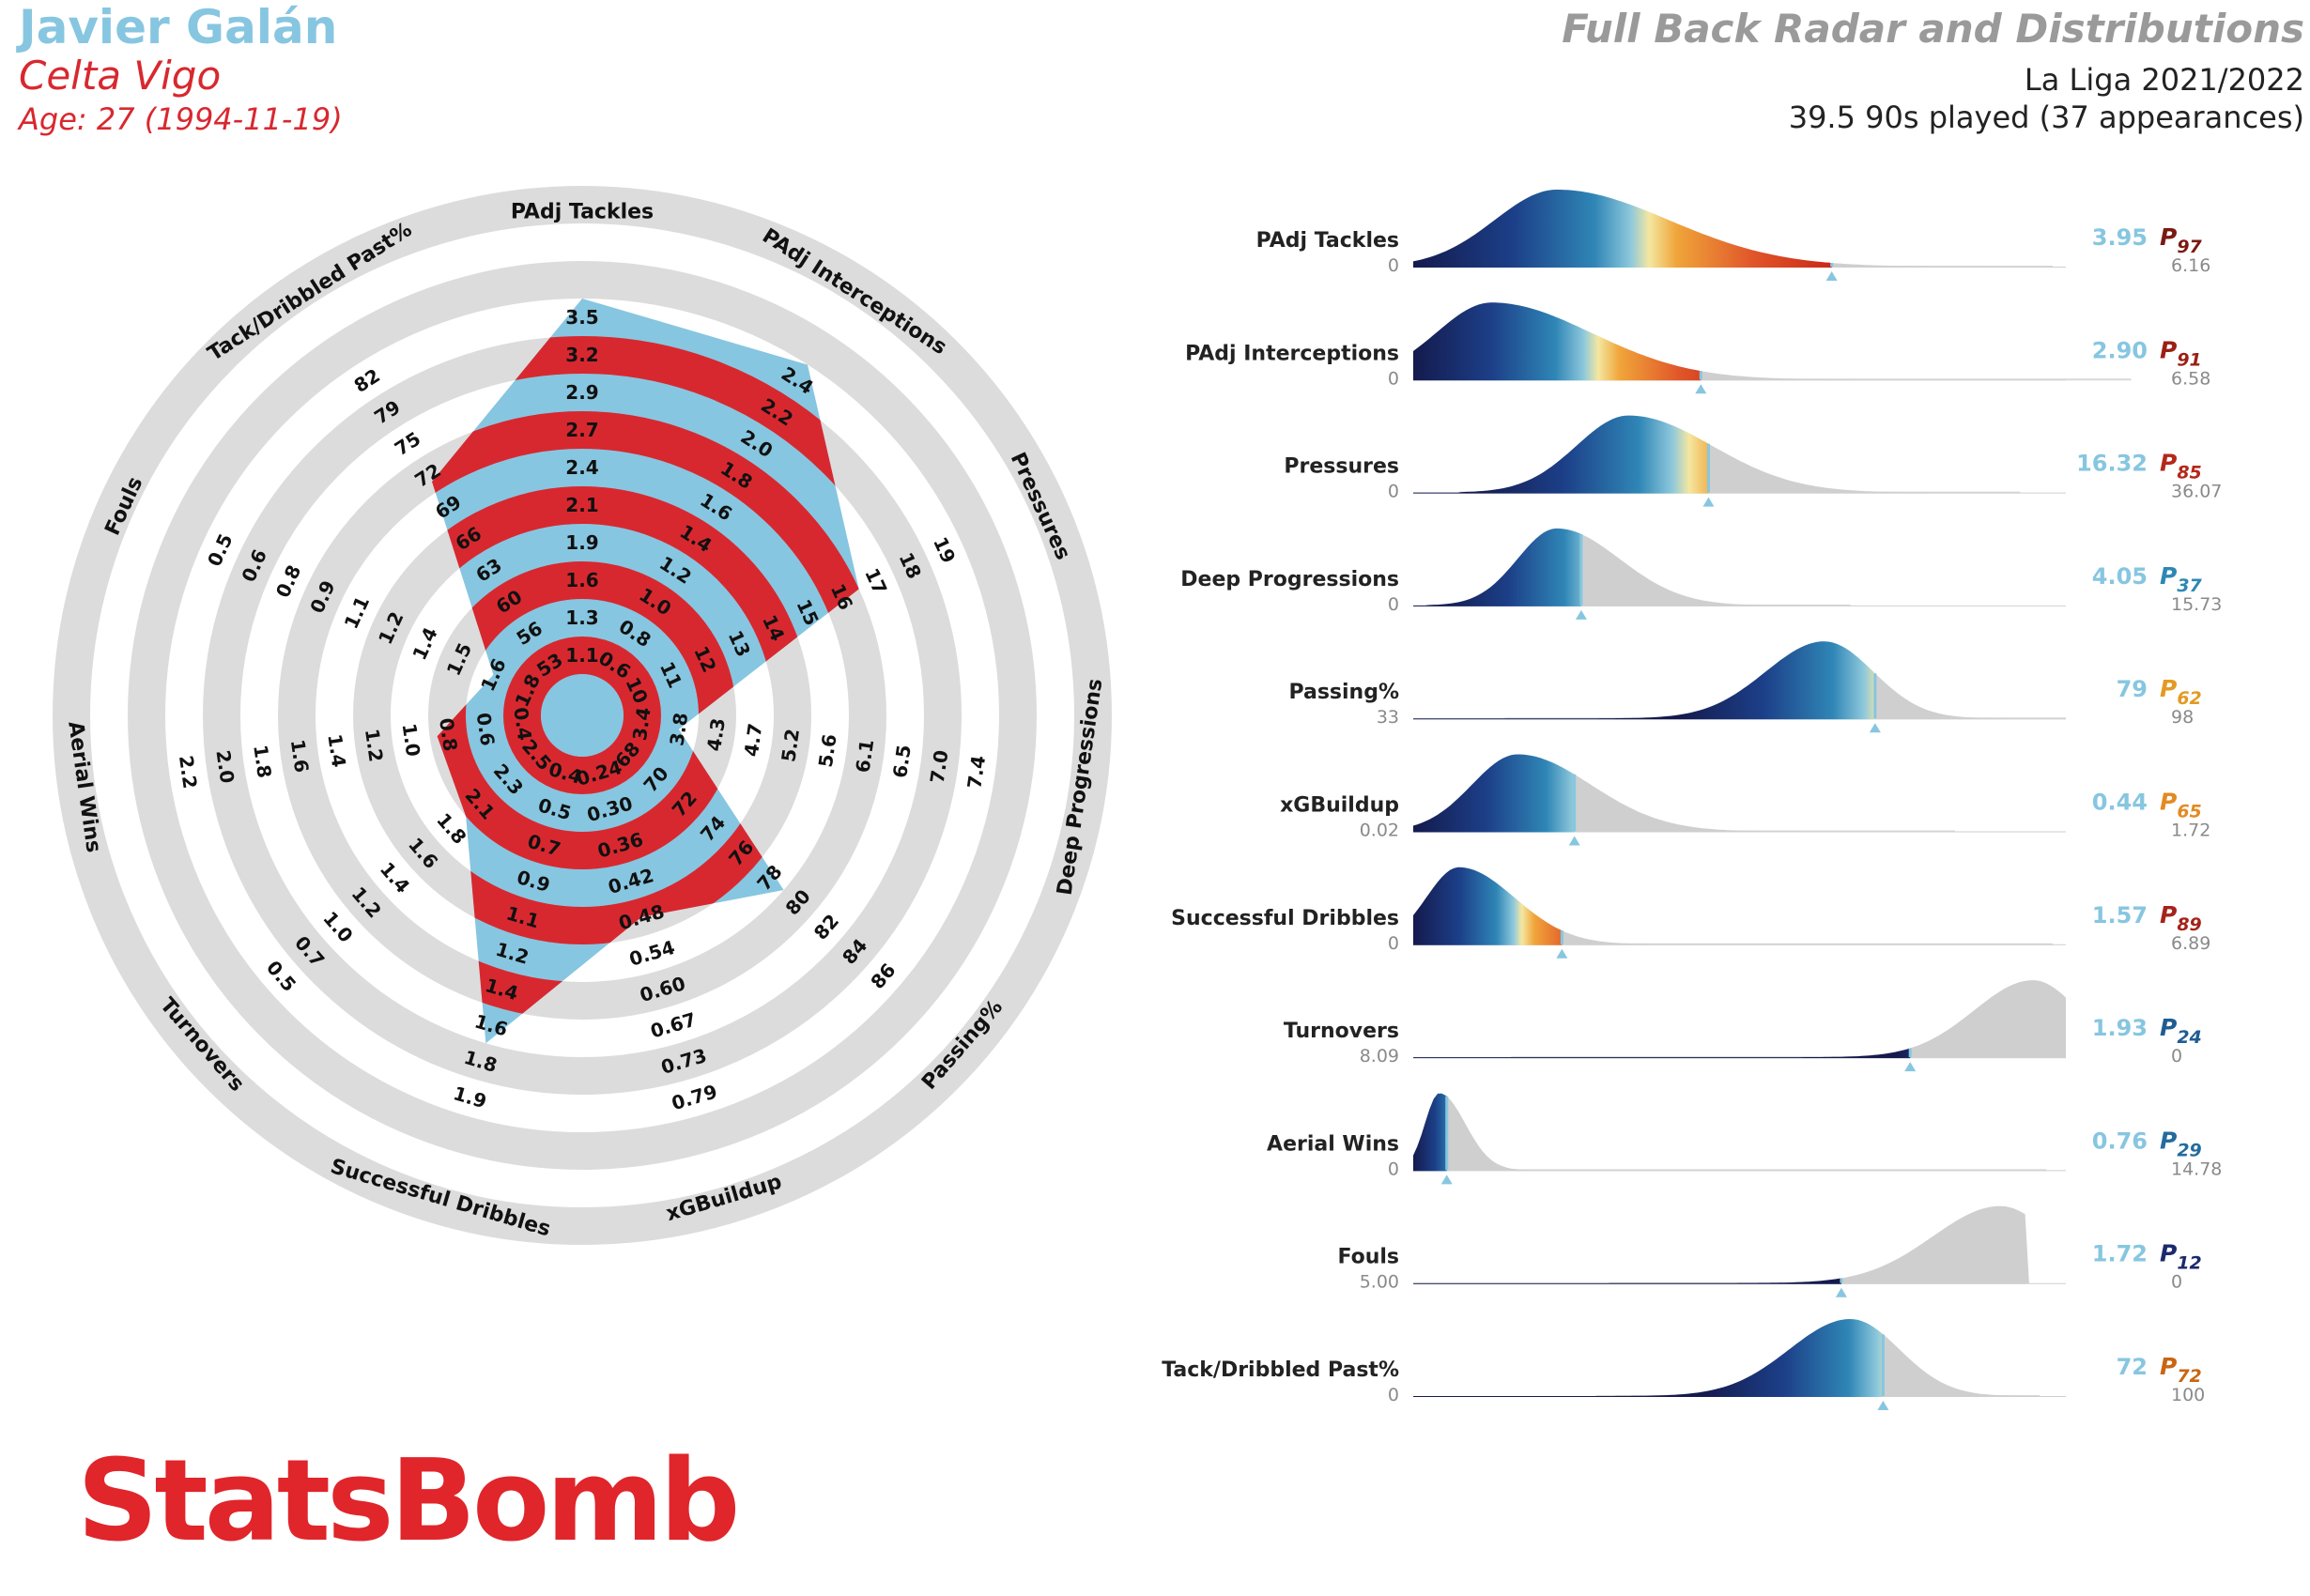  What do you see at coordinates (1368, 1258) in the screenshot?
I see `distribution-label: Fouls` at bounding box center [1368, 1258].